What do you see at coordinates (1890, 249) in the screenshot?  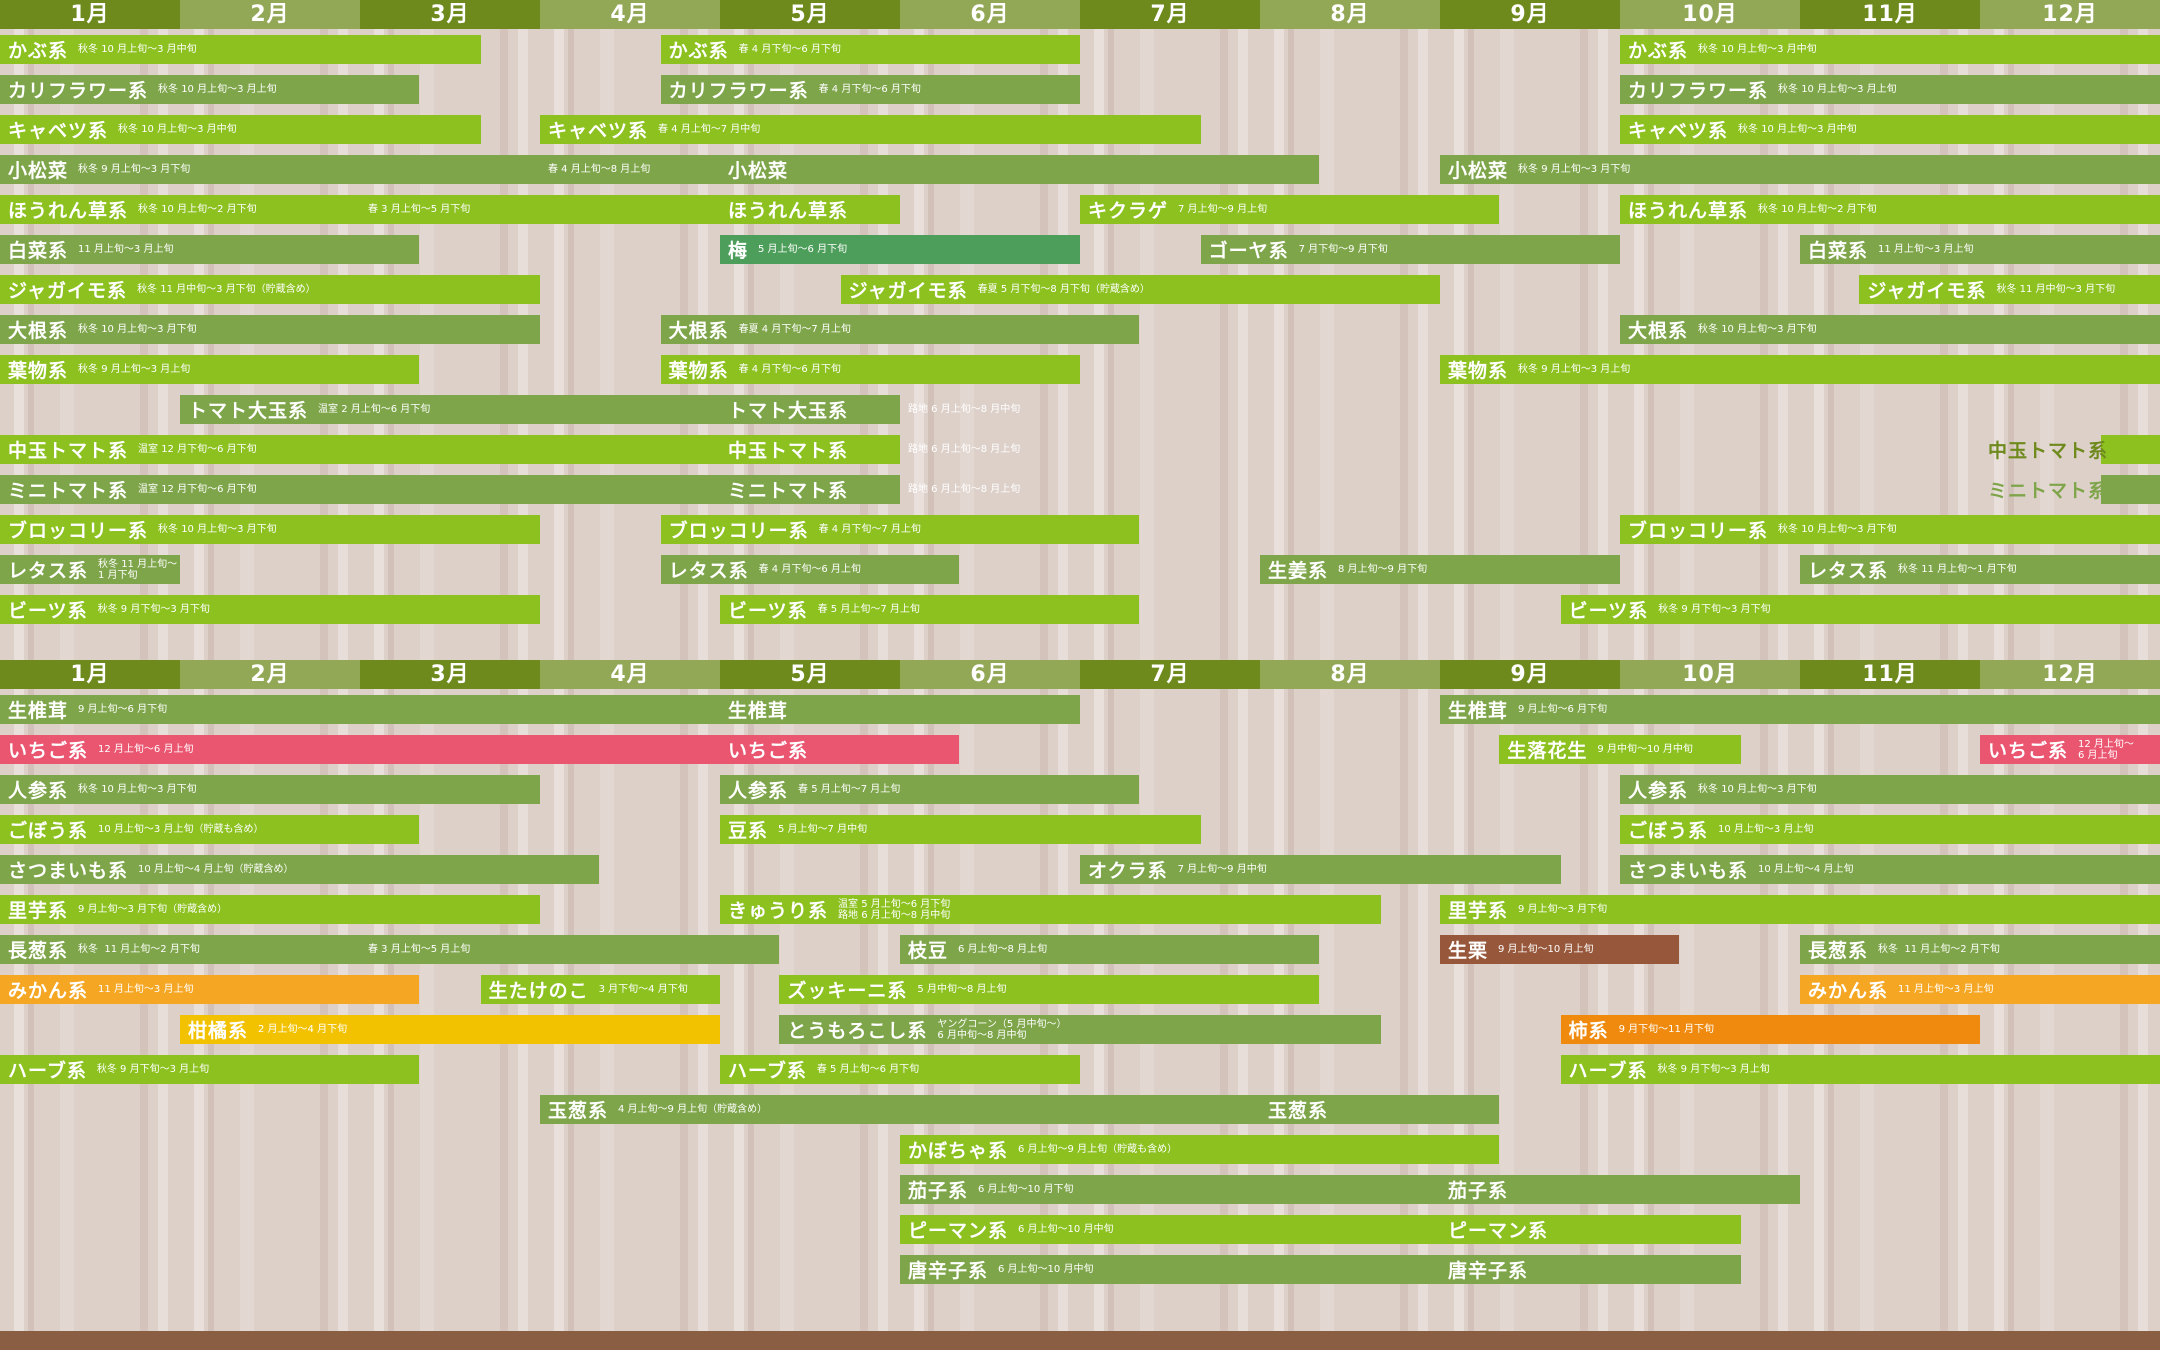 I see `harvest-bar-label: 白菜系 11 月上旬〜3 月上旬` at bounding box center [1890, 249].